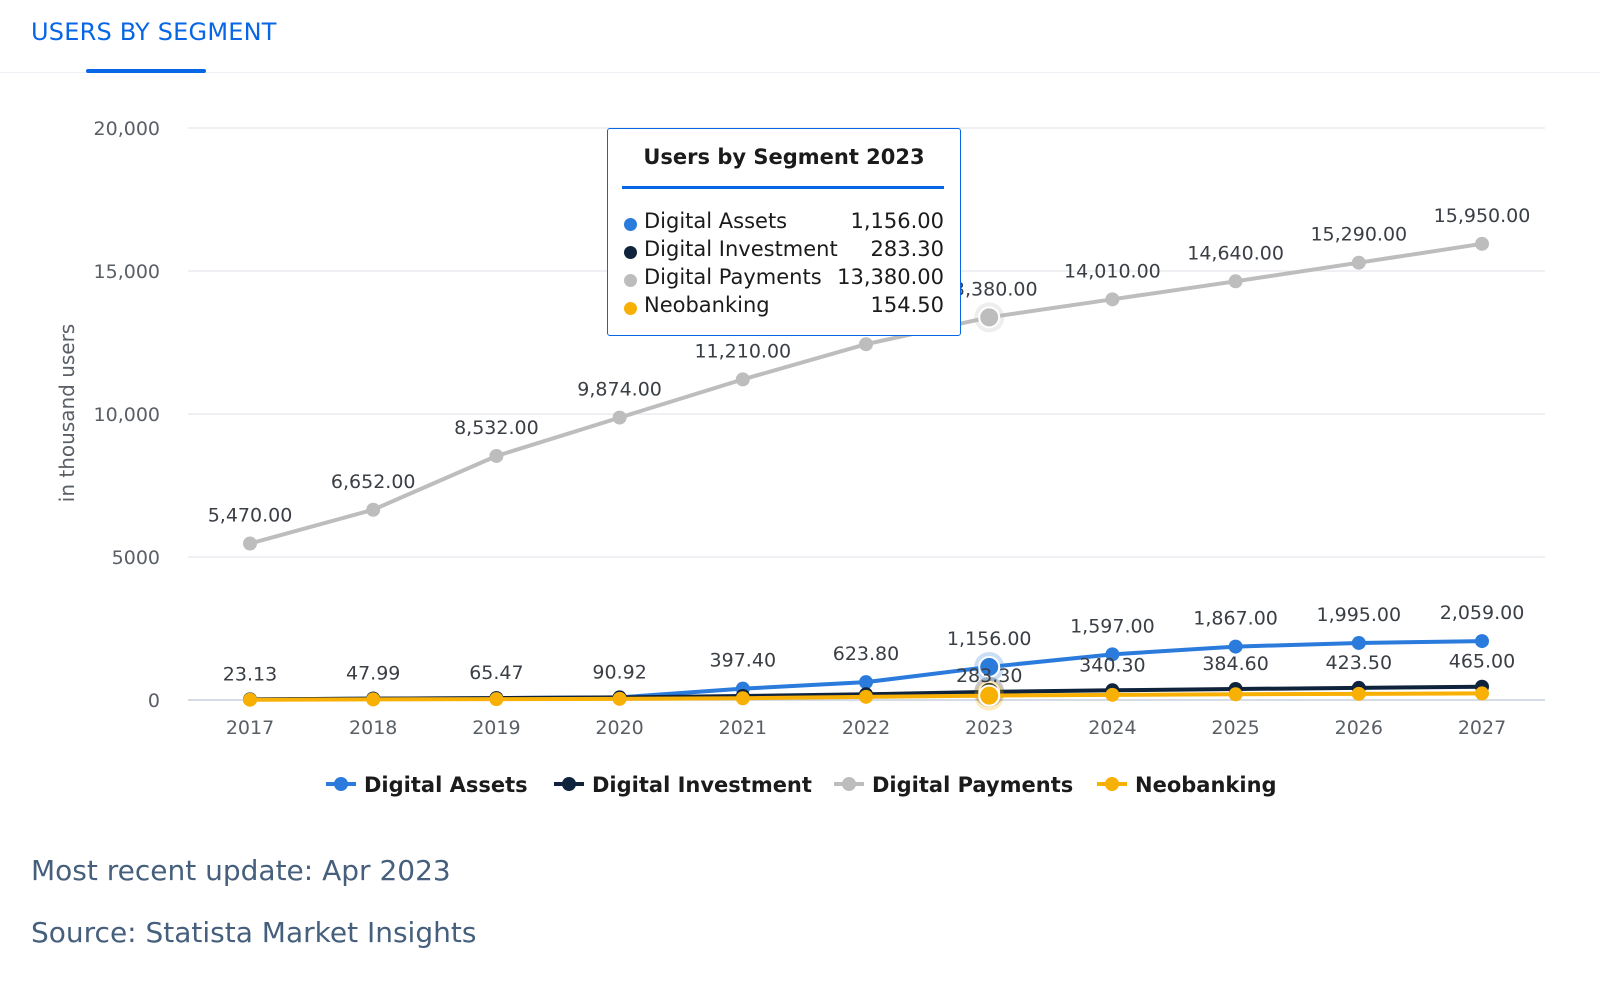 The width and height of the screenshot is (1600, 983). I want to click on tooltip-row-digital-assets: Digital Assets 1,156.00, so click(784, 223).